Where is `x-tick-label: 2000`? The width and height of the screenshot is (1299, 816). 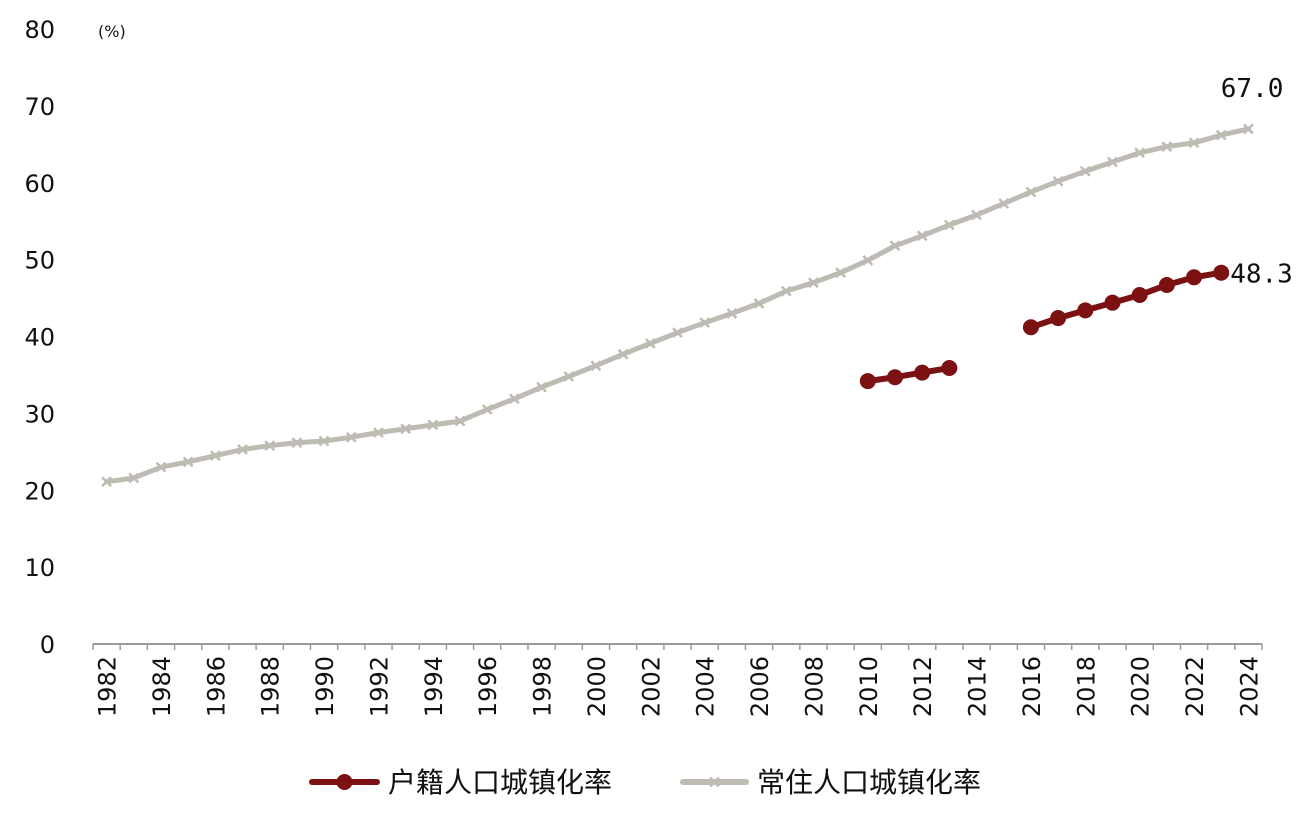 x-tick-label: 2000 is located at coordinates (597, 686).